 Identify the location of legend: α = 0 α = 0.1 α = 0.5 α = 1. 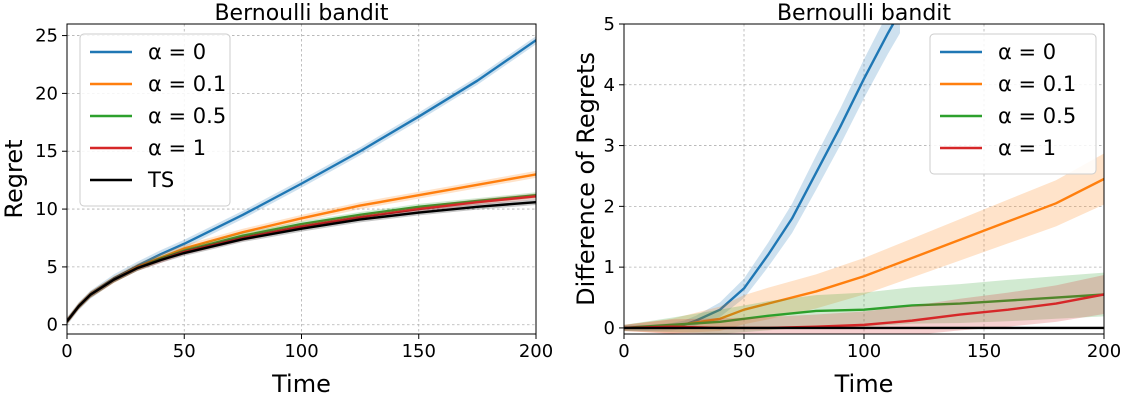
(1013, 104).